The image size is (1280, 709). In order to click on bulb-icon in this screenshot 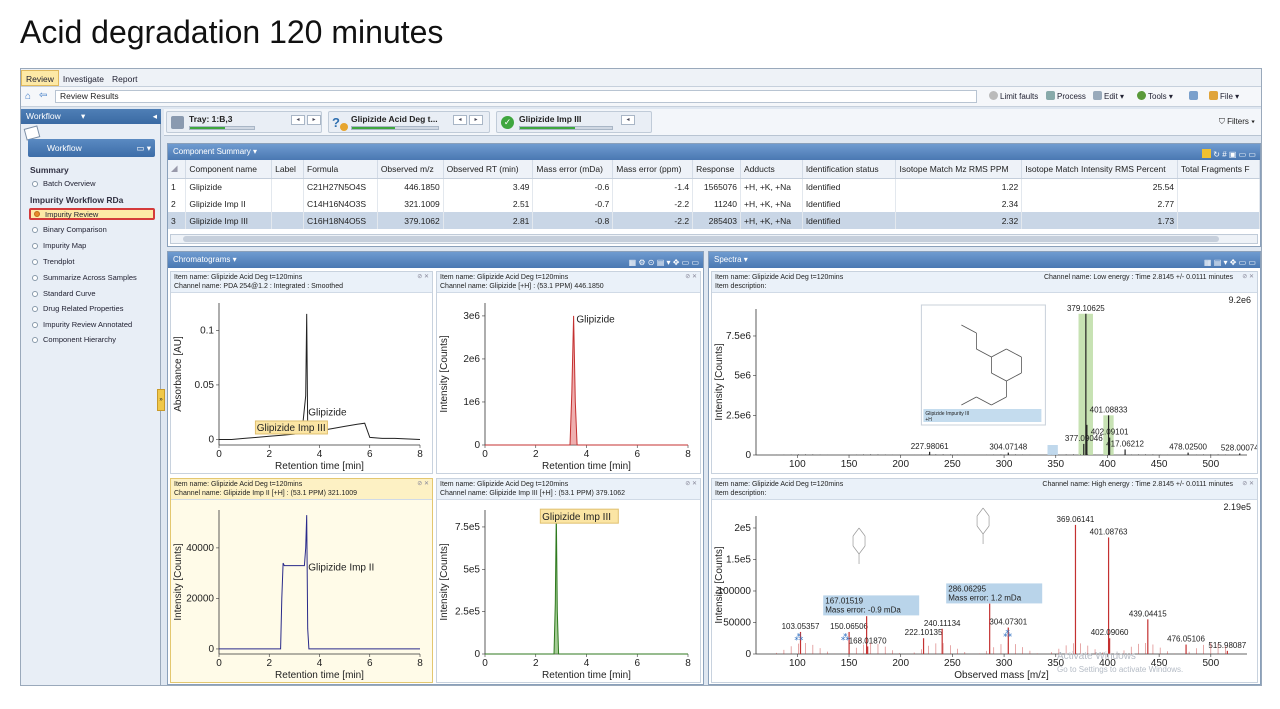, I will do `click(1207, 153)`.